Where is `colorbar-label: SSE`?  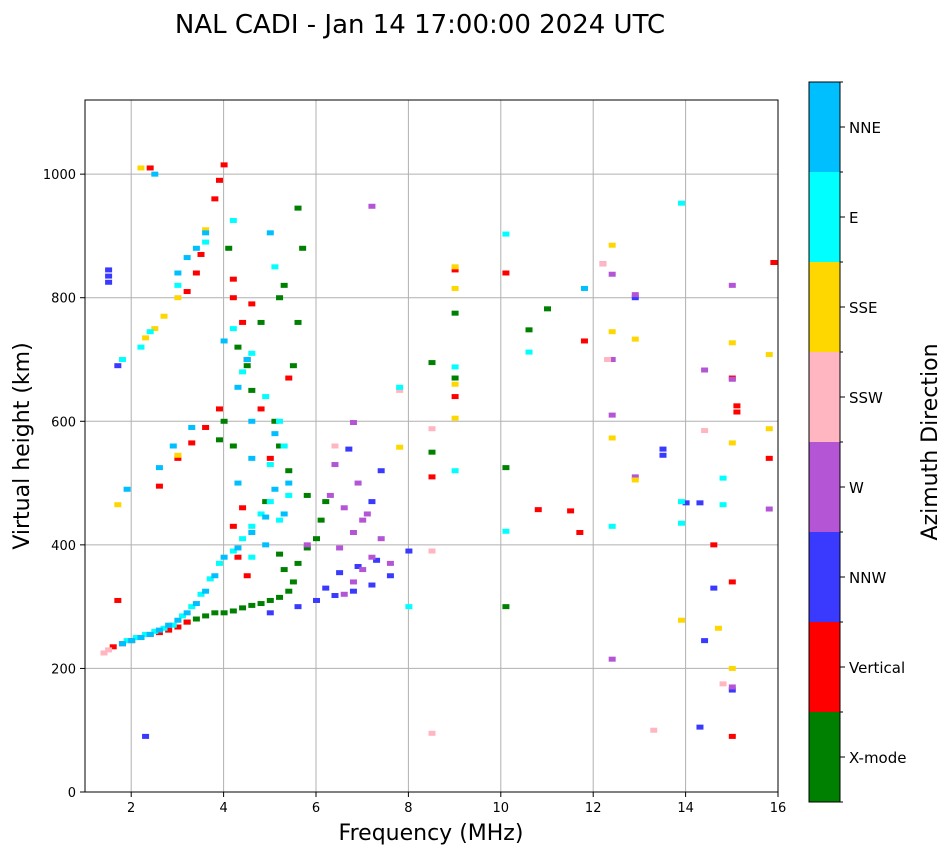
colorbar-label: SSE is located at coordinates (863, 308).